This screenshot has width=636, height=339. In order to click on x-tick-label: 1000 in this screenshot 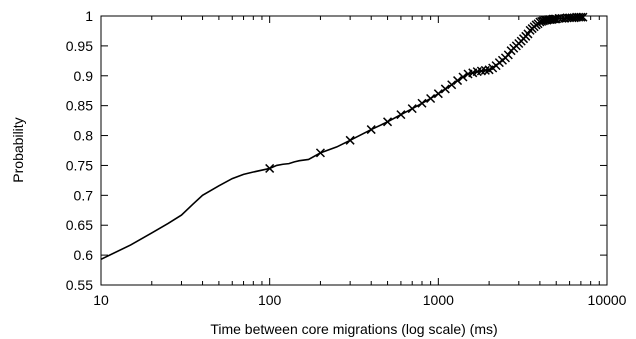, I will do `click(438, 300)`.